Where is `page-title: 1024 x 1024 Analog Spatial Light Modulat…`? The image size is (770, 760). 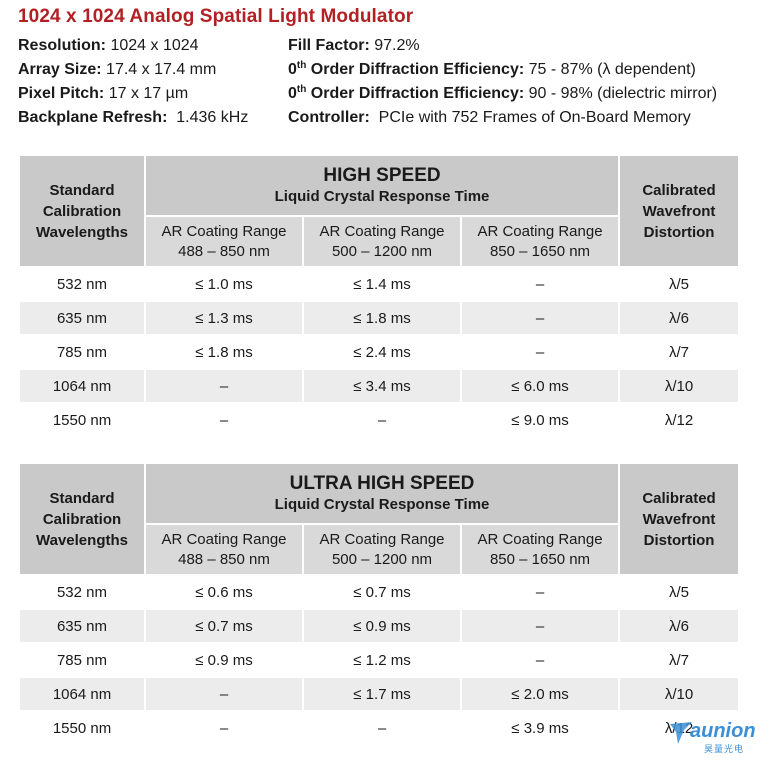
page-title: 1024 x 1024 Analog Spatial Light Modulat… is located at coordinates (216, 16).